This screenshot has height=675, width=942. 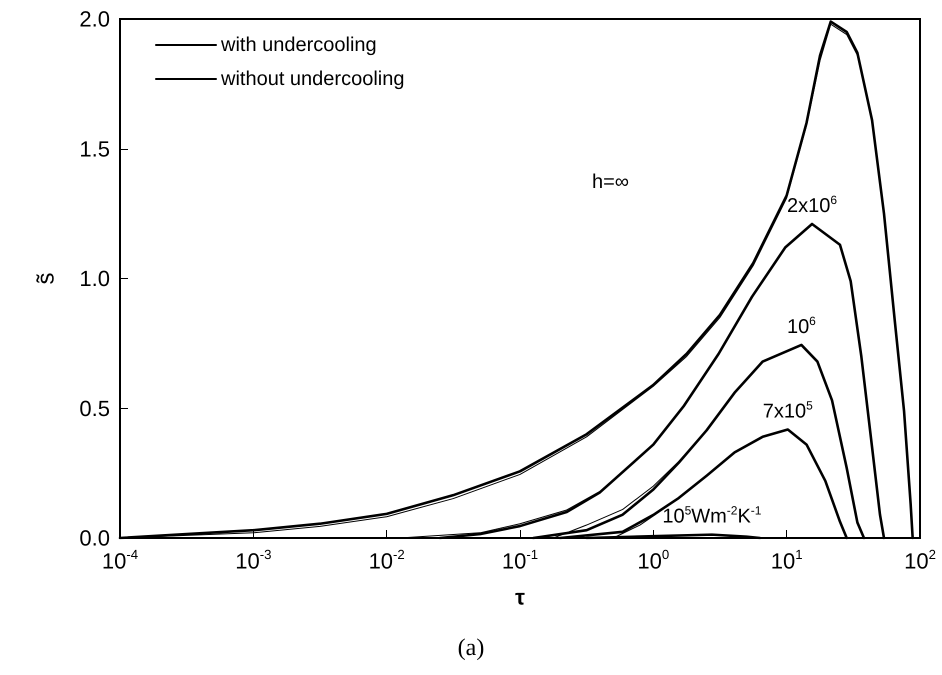 I want to click on legend-label: with undercooling, so click(x=298, y=45).